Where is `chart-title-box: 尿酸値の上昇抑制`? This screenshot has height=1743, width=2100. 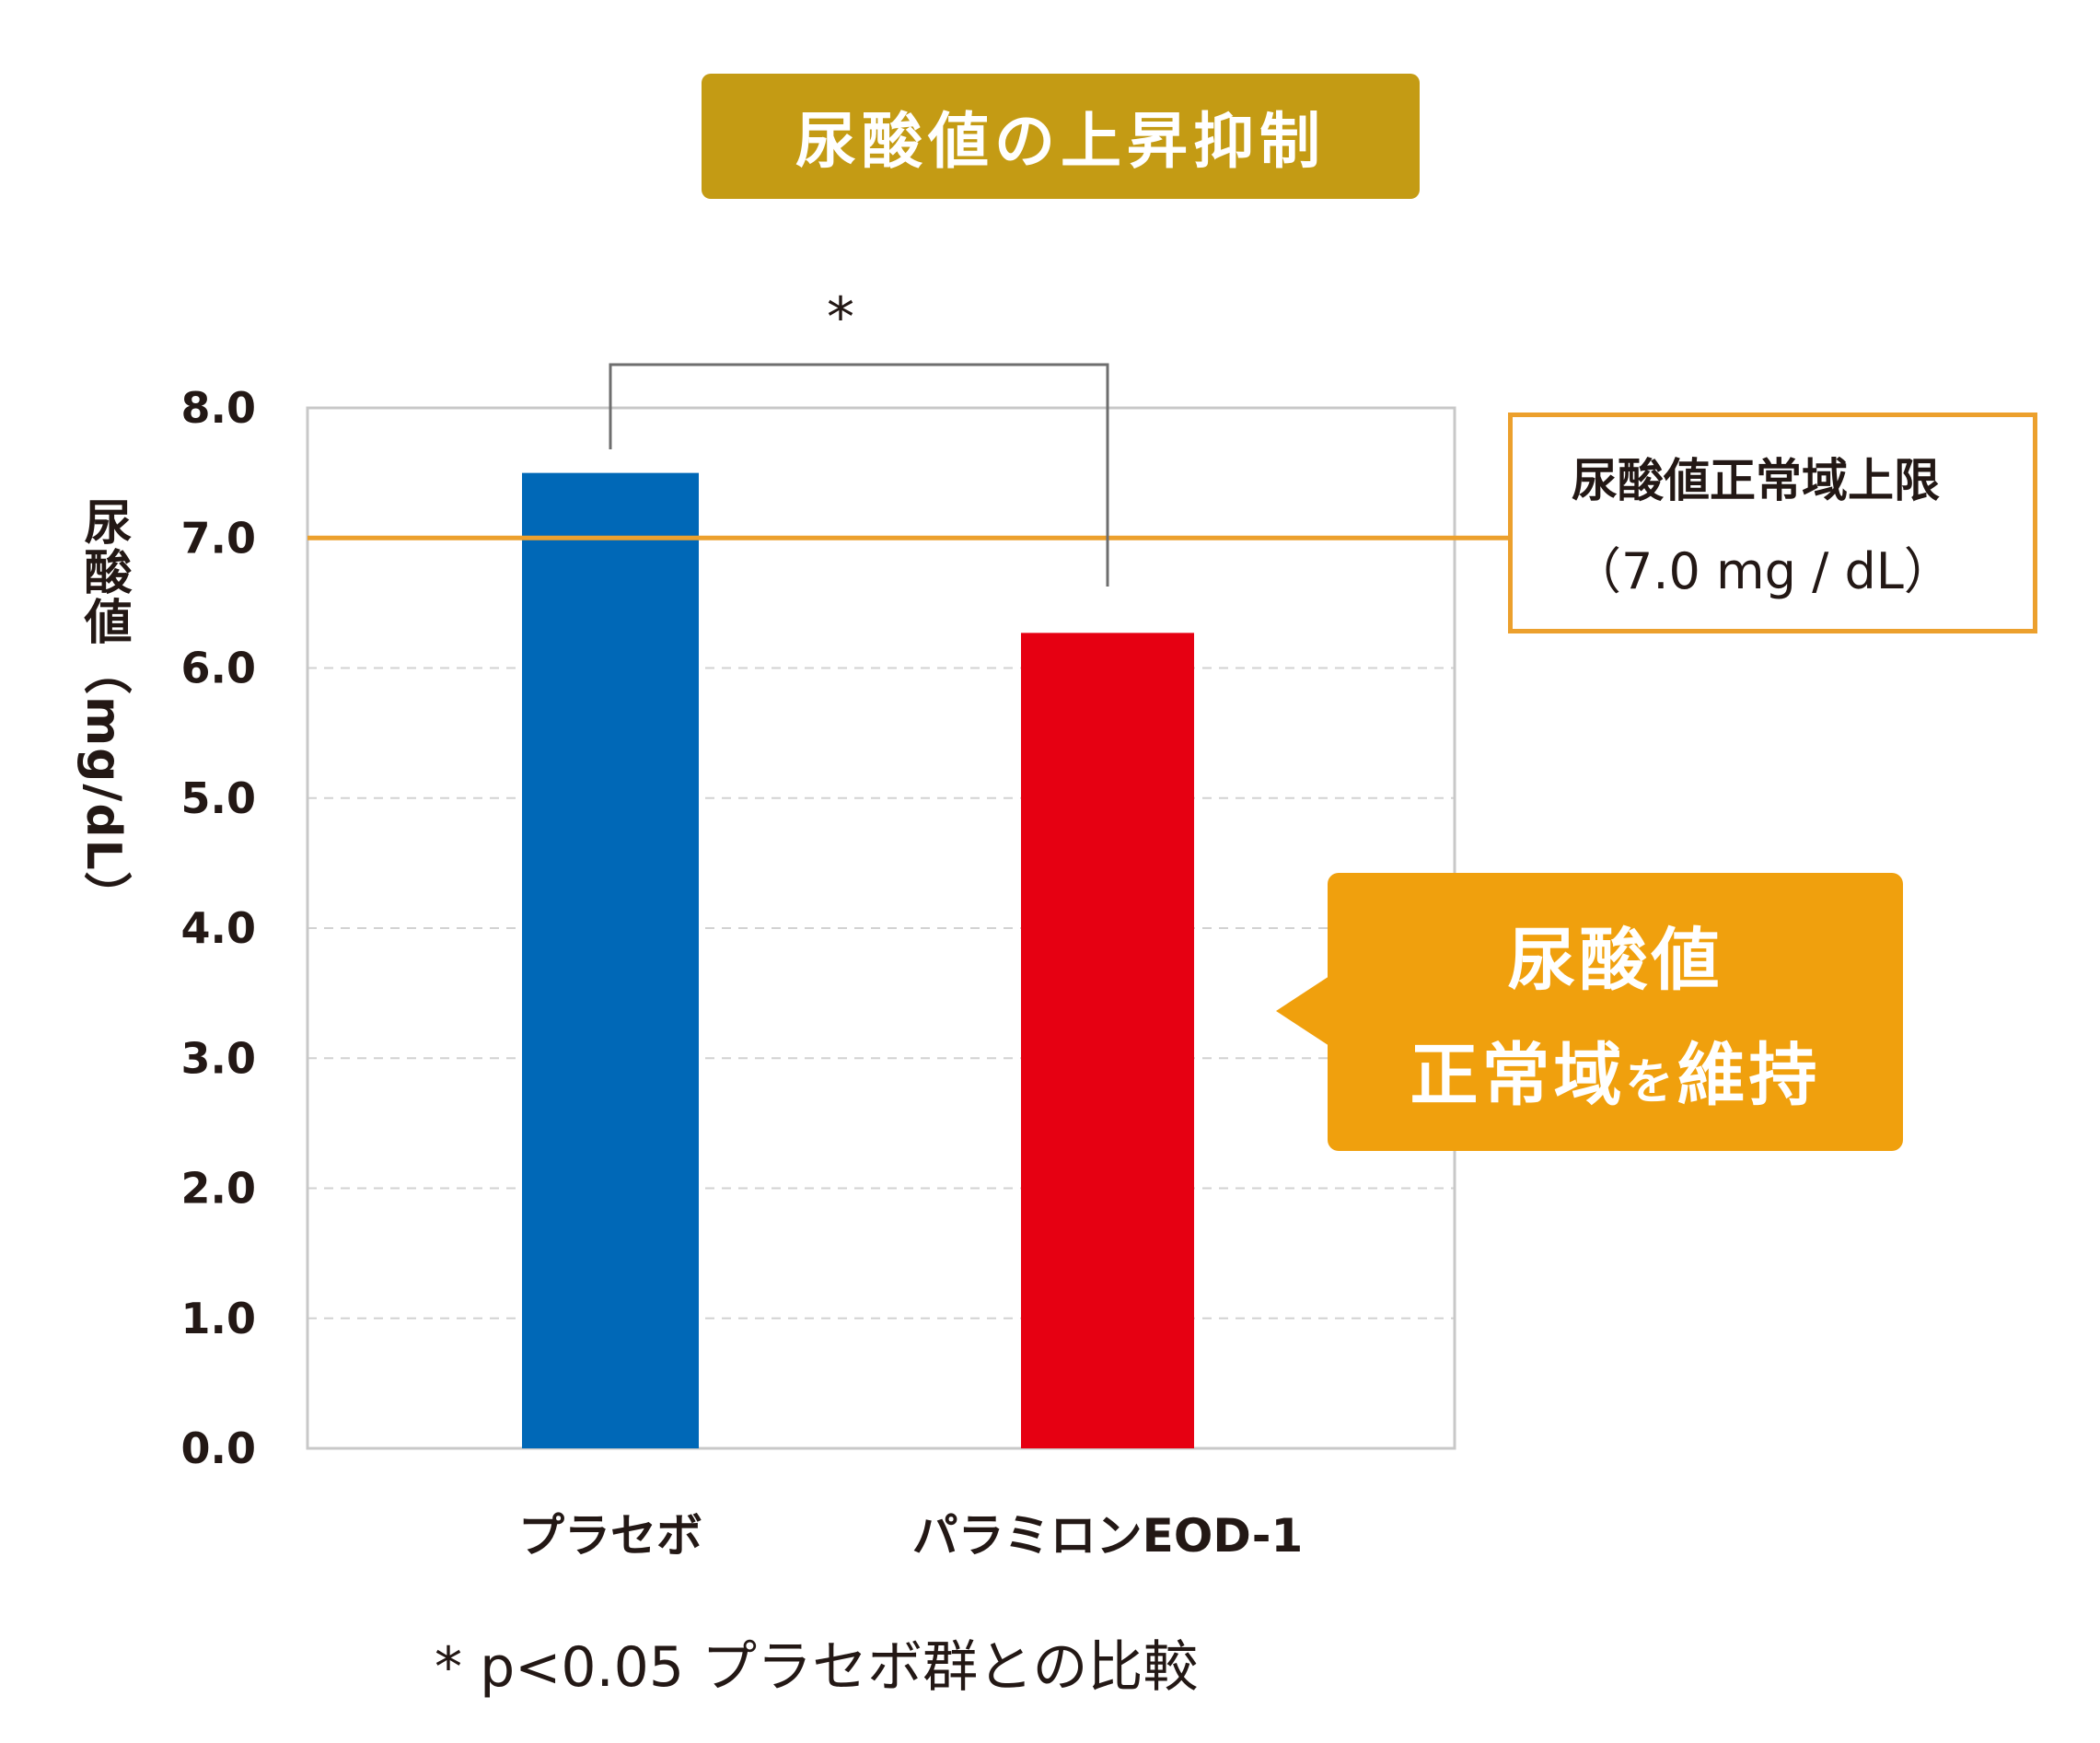 chart-title-box: 尿酸値の上昇抑制 is located at coordinates (1061, 136).